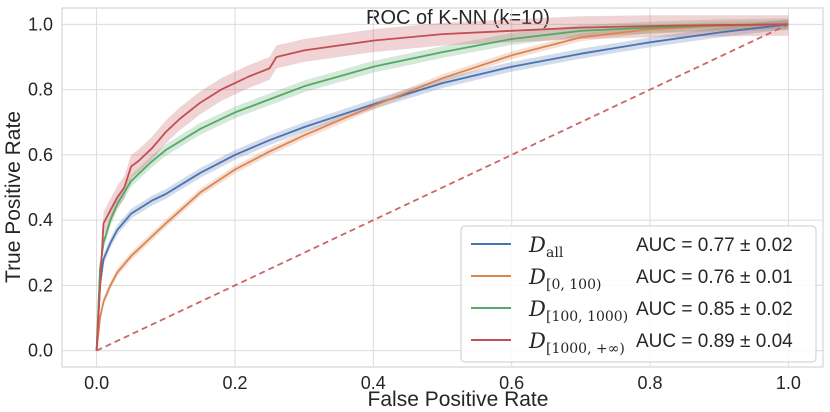  Describe the element at coordinates (373, 383) in the screenshot. I see `x-tick-label: 0.4` at that location.